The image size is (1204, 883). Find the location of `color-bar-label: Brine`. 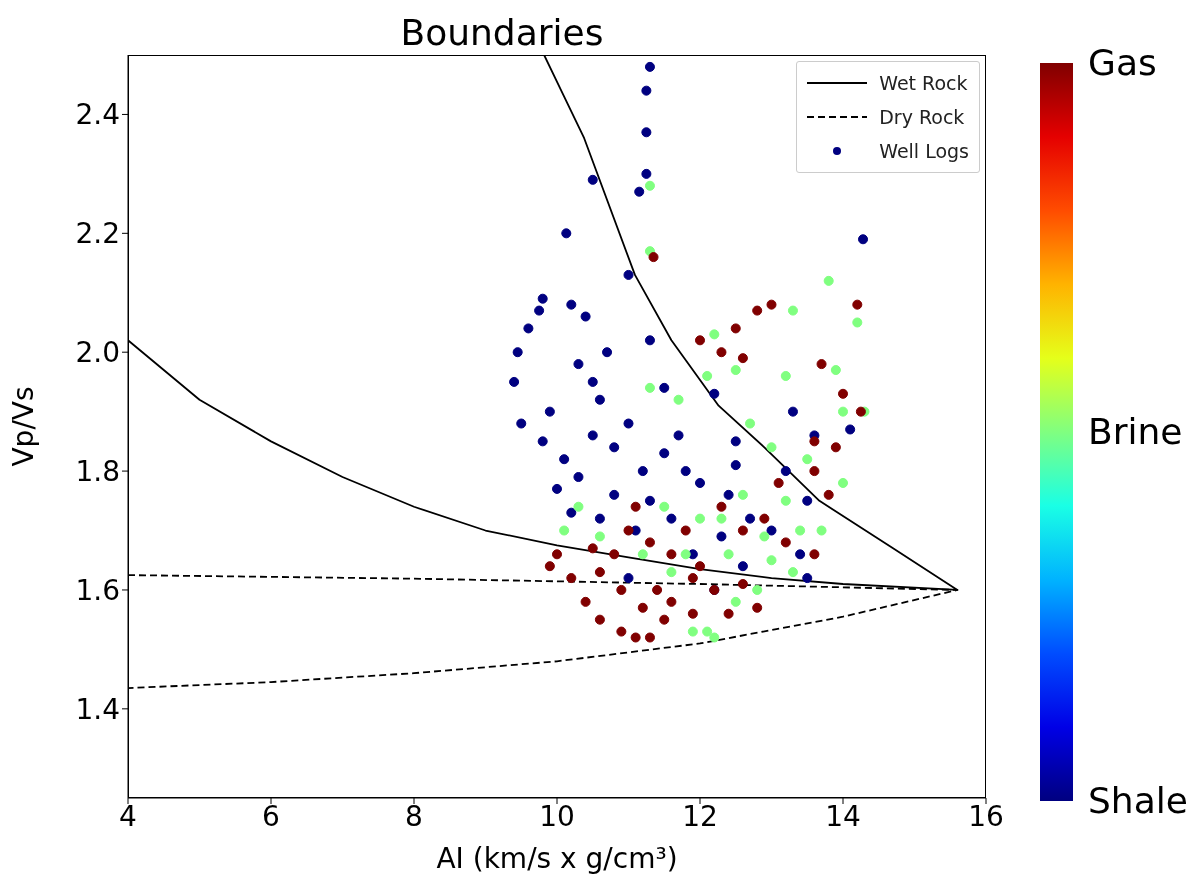

color-bar-label: Brine is located at coordinates (1135, 432).